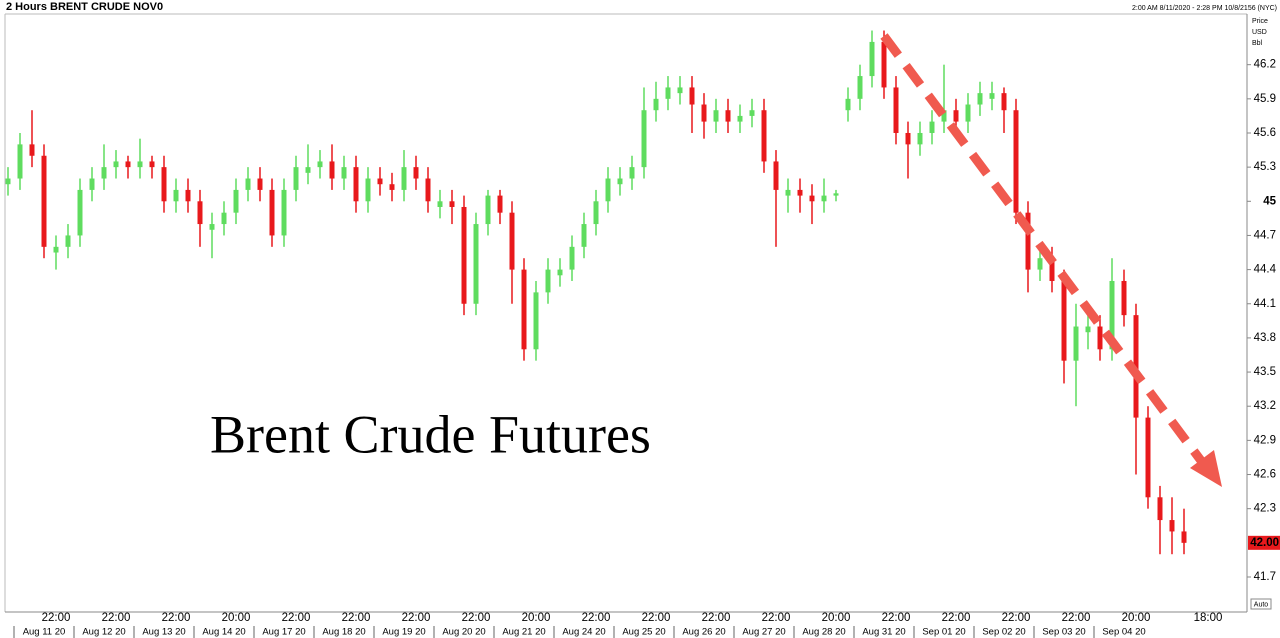  I want to click on y-tick-label: 45.6, so click(1265, 133).